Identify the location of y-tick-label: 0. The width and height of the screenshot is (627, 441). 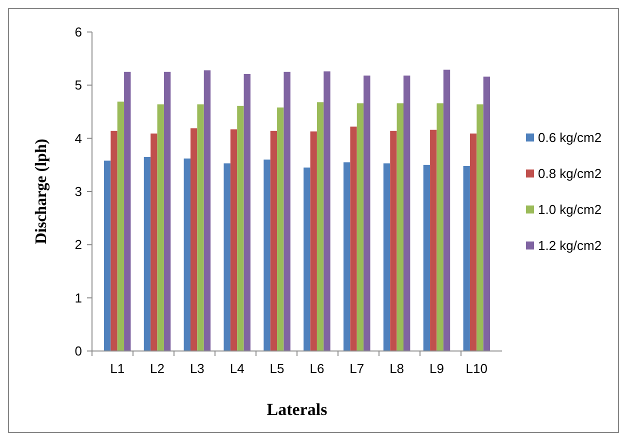
(78, 351).